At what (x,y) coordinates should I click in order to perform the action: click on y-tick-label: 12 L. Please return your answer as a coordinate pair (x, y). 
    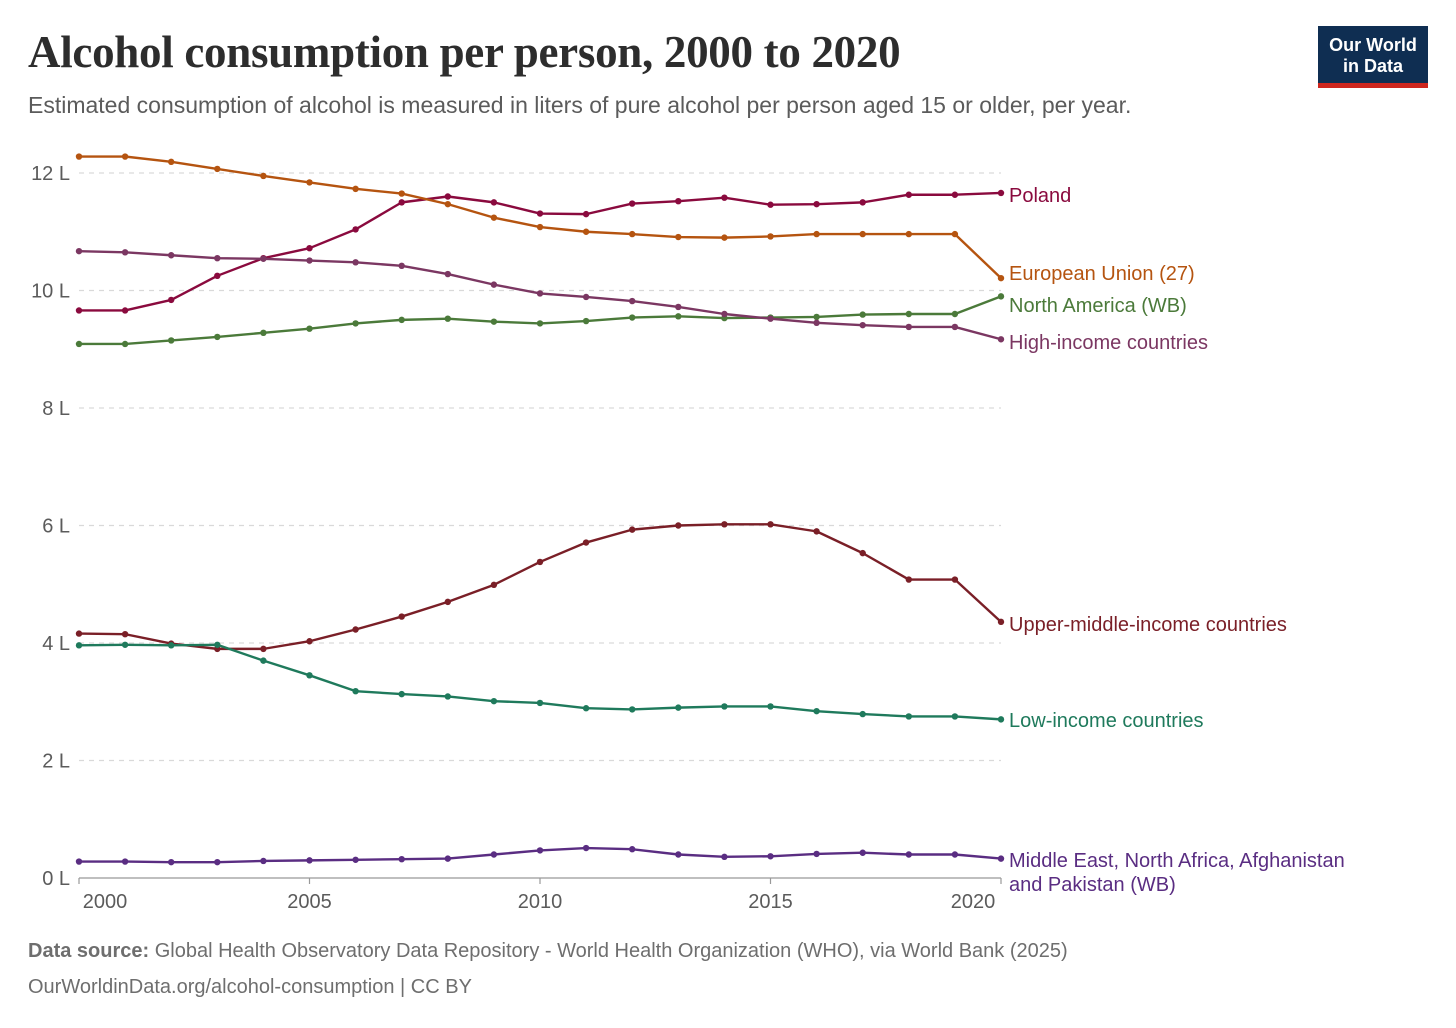
    Looking at the image, I should click on (50, 174).